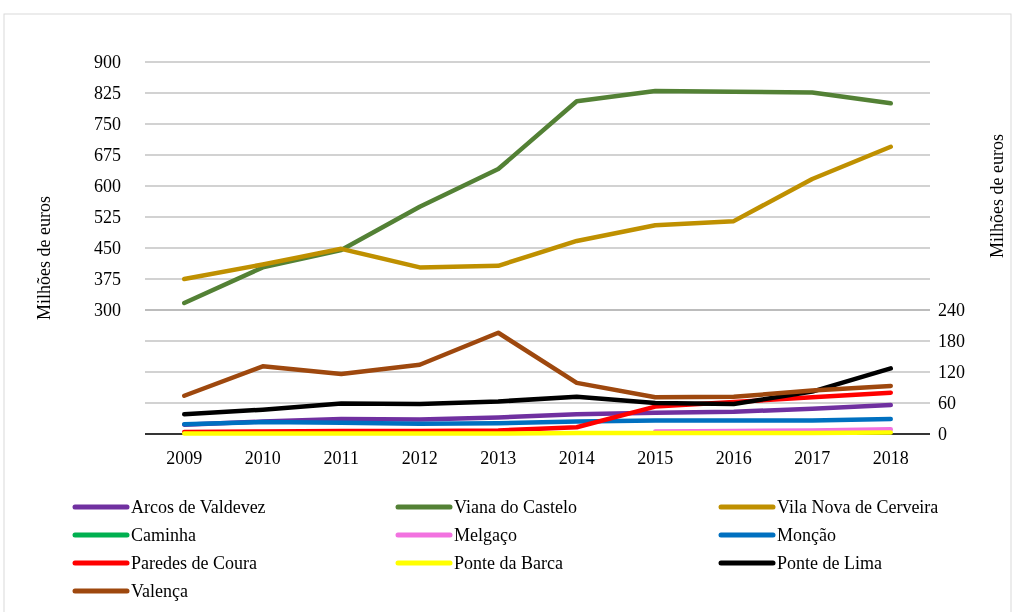 The image size is (1015, 612). I want to click on x-tick-label: 2014, so click(576, 458).